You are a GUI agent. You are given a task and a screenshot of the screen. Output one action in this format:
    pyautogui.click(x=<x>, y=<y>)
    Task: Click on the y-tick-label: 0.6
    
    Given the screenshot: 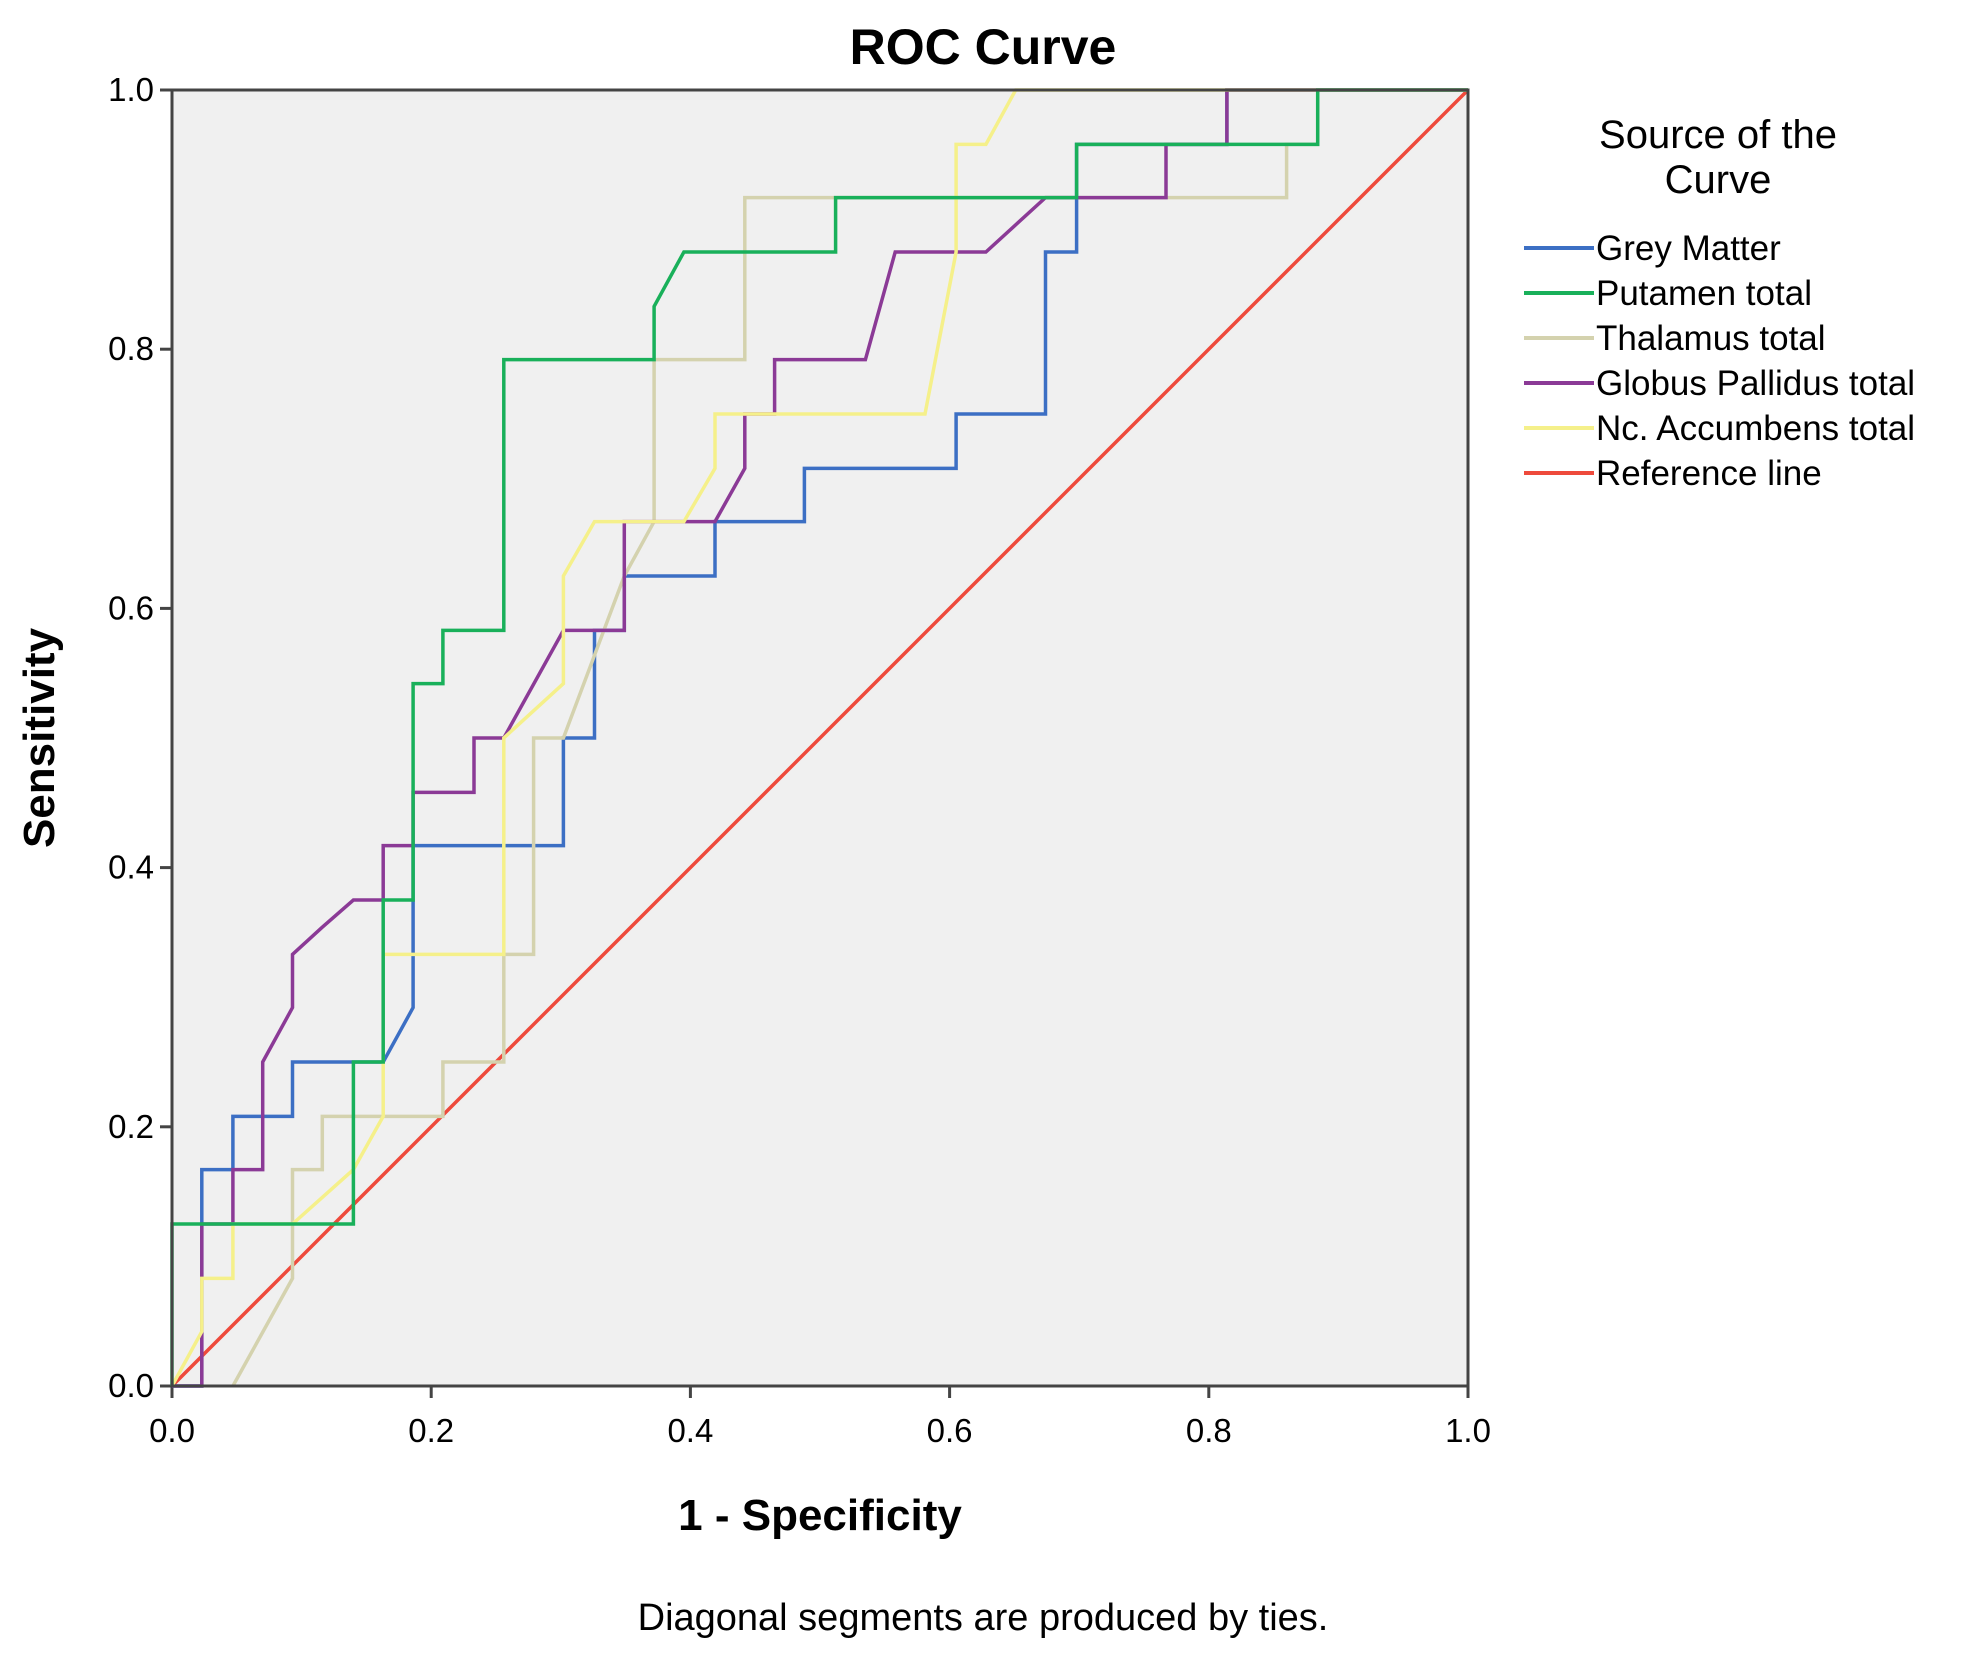 What is the action you would take?
    pyautogui.click(x=131, y=607)
    